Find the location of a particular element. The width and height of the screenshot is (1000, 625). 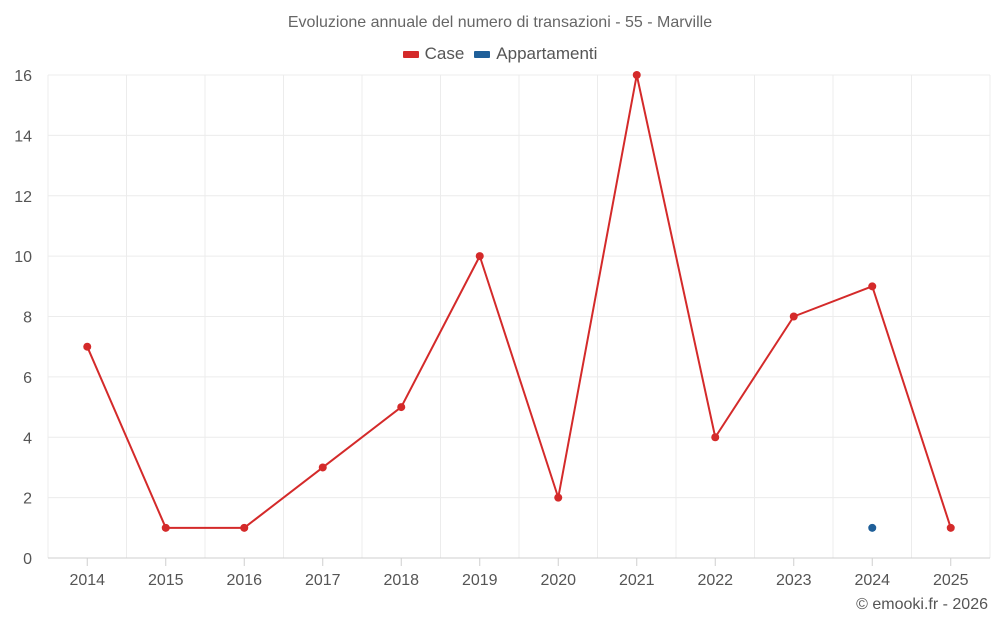

legend-item-case: Case is located at coordinates (433, 54).